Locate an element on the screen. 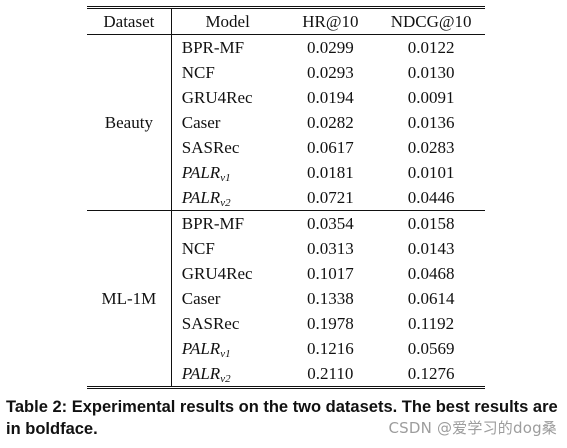 The height and width of the screenshot is (448, 567). hr-cell: 0.0282 is located at coordinates (330, 122).